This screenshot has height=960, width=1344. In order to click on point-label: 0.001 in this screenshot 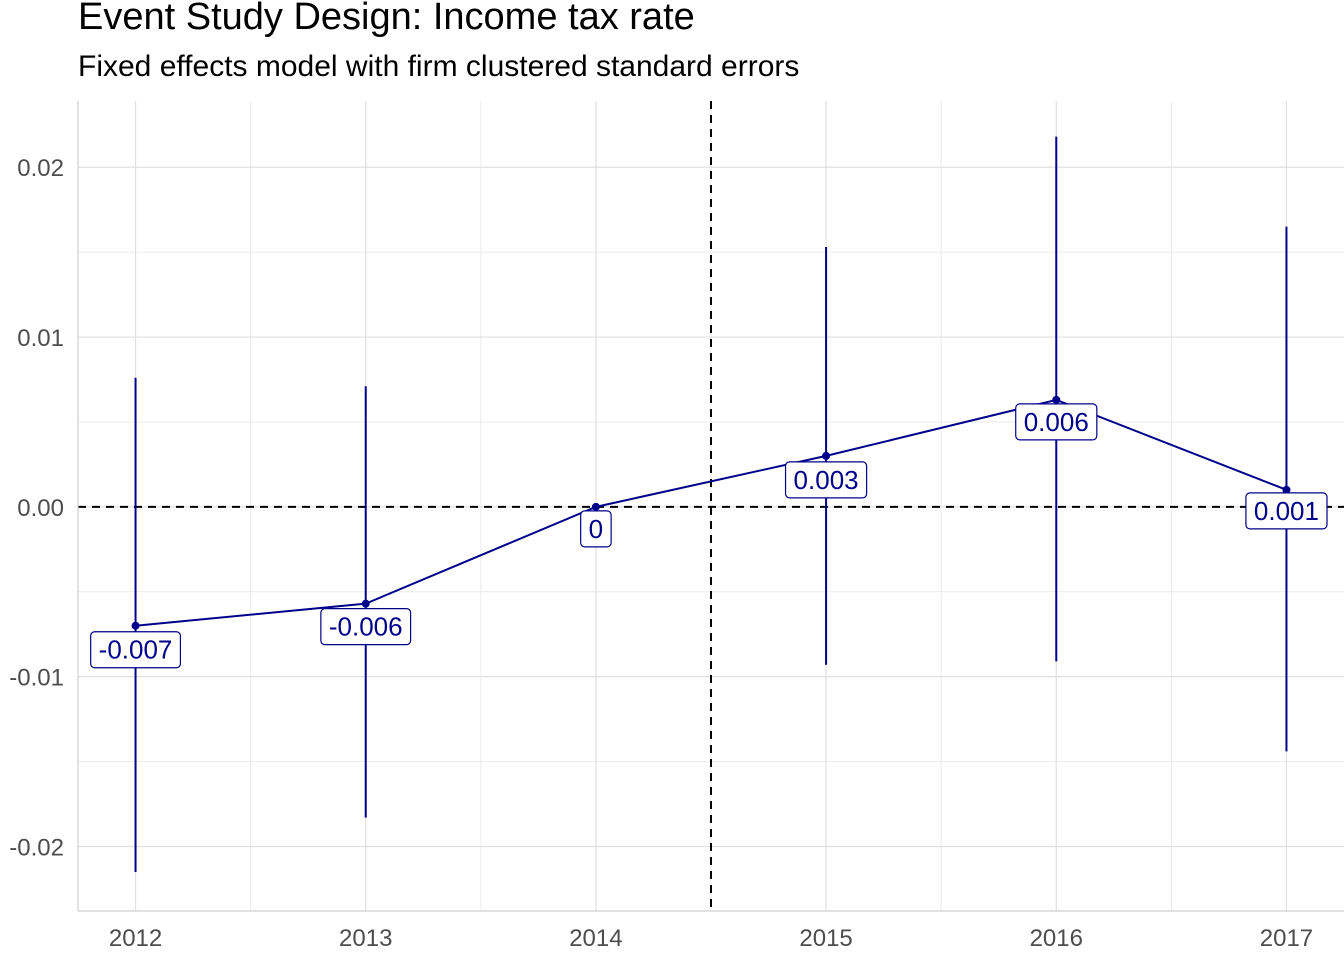, I will do `click(1286, 511)`.